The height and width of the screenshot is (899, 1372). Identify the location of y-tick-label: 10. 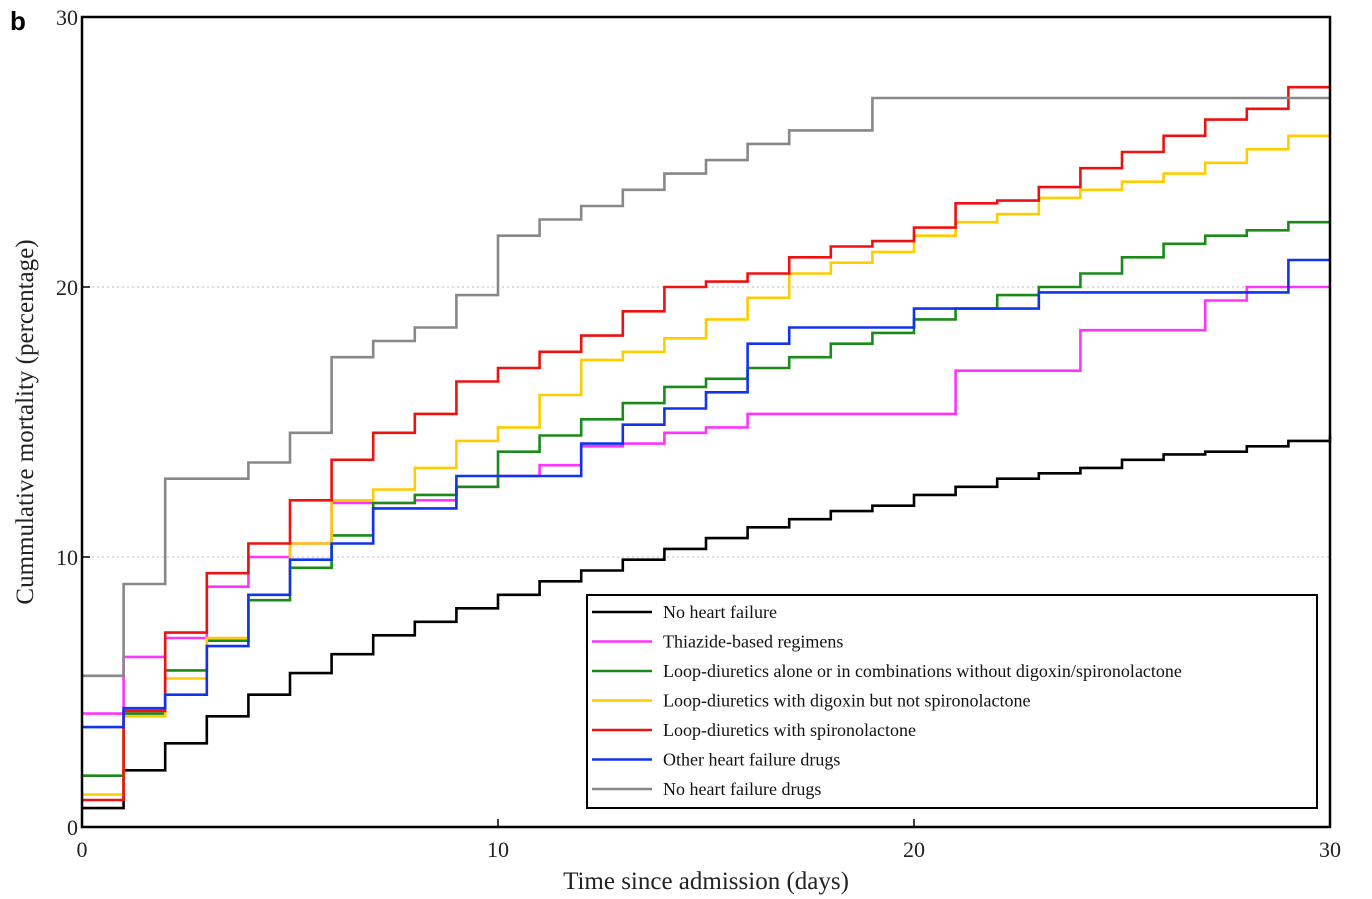
(67, 557).